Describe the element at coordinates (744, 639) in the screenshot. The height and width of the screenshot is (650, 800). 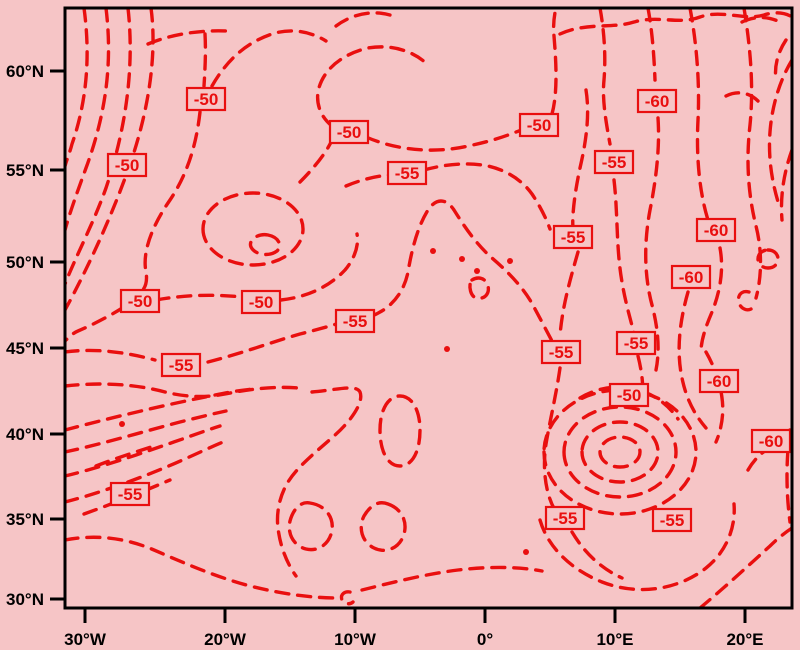
I see `x-tick-label: 20°E` at that location.